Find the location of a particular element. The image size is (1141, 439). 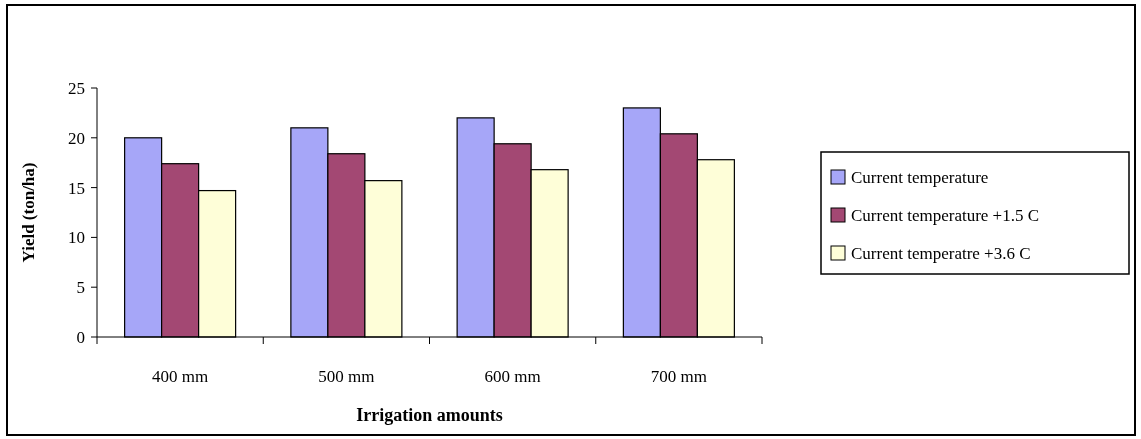

x-tick-label: 400 mm is located at coordinates (180, 376).